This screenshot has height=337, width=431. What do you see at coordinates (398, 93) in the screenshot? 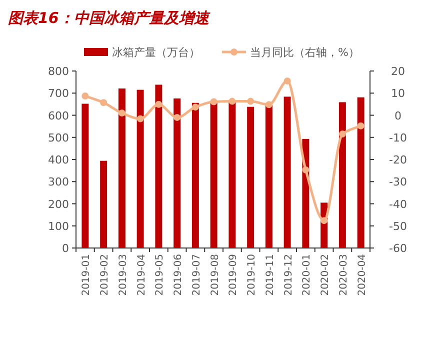
I see `y2-tick-label: 10` at bounding box center [398, 93].